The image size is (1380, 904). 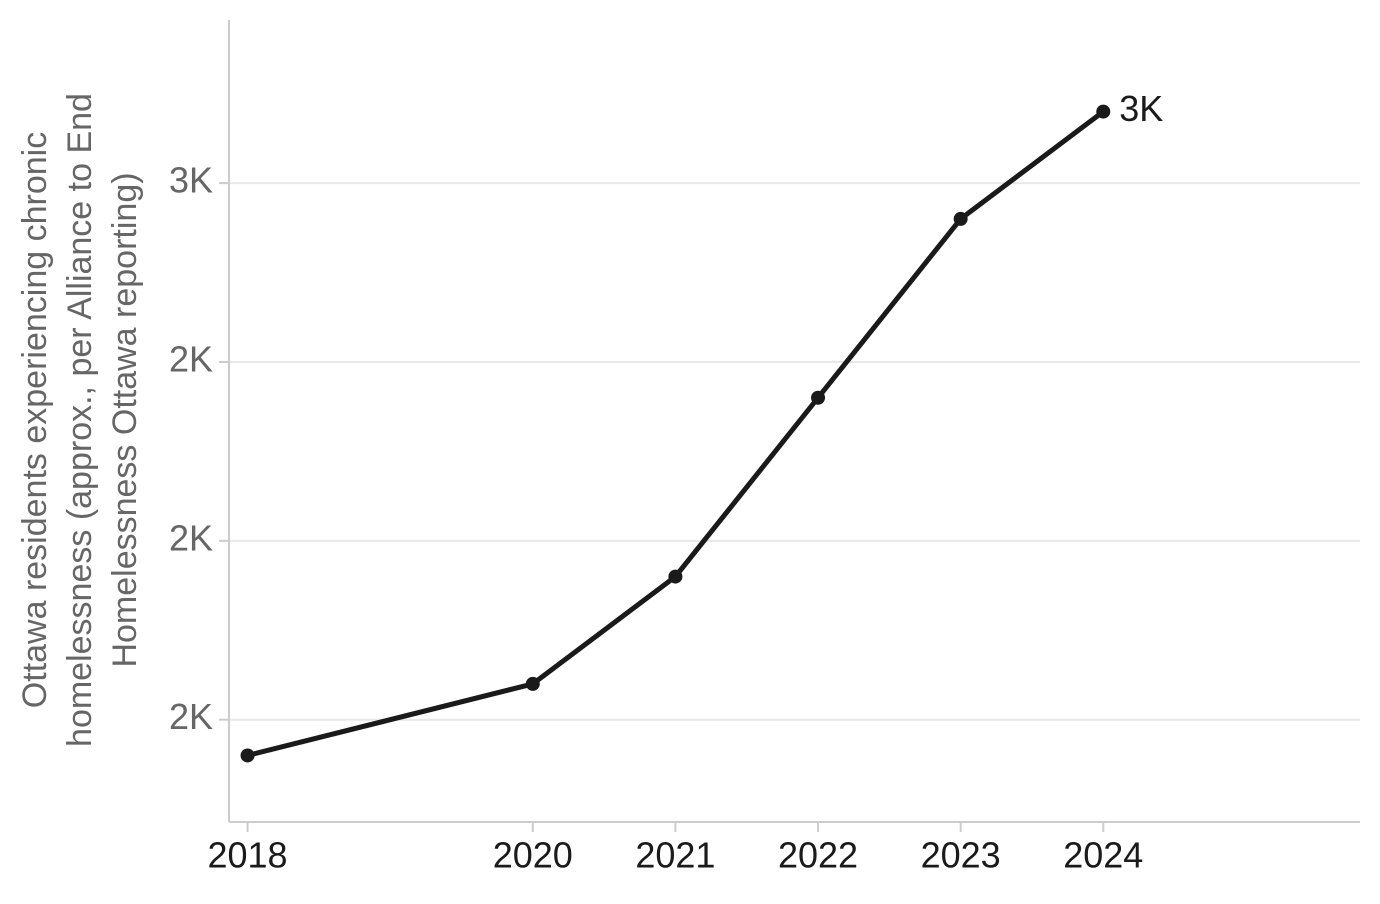 What do you see at coordinates (533, 855) in the screenshot?
I see `x-tick-label: 2020` at bounding box center [533, 855].